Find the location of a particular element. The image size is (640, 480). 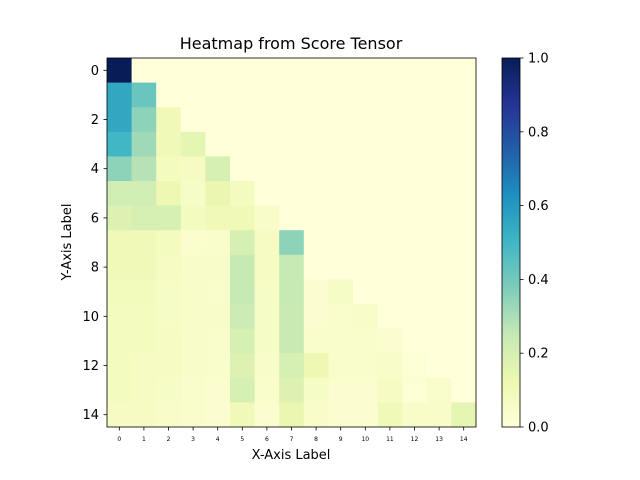

x-tick-label: 7 is located at coordinates (292, 439).